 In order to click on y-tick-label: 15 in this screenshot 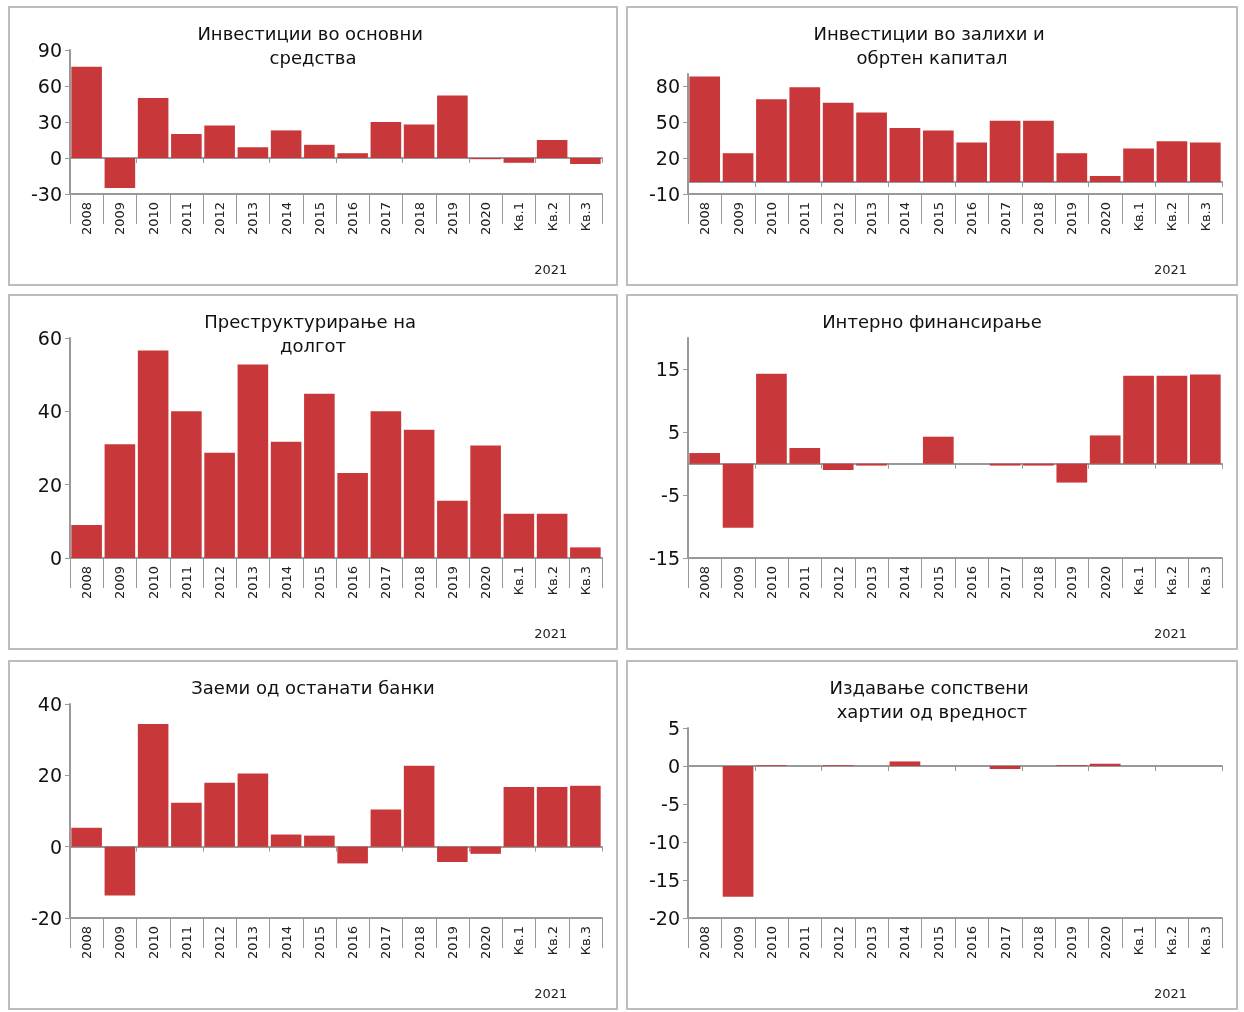, I will do `click(667, 369)`.